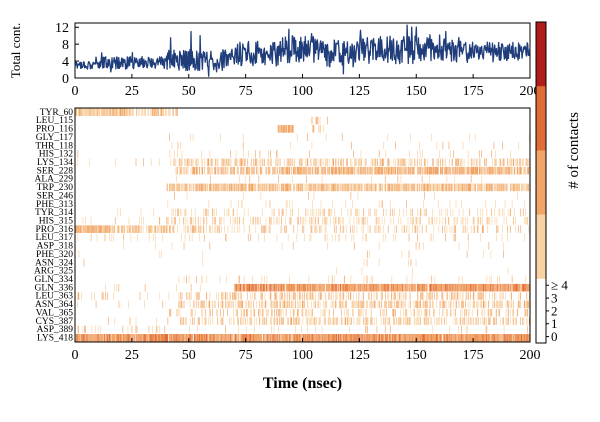 The height and width of the screenshot is (422, 600). I want to click on residue-label: TYR_60, so click(57, 113).